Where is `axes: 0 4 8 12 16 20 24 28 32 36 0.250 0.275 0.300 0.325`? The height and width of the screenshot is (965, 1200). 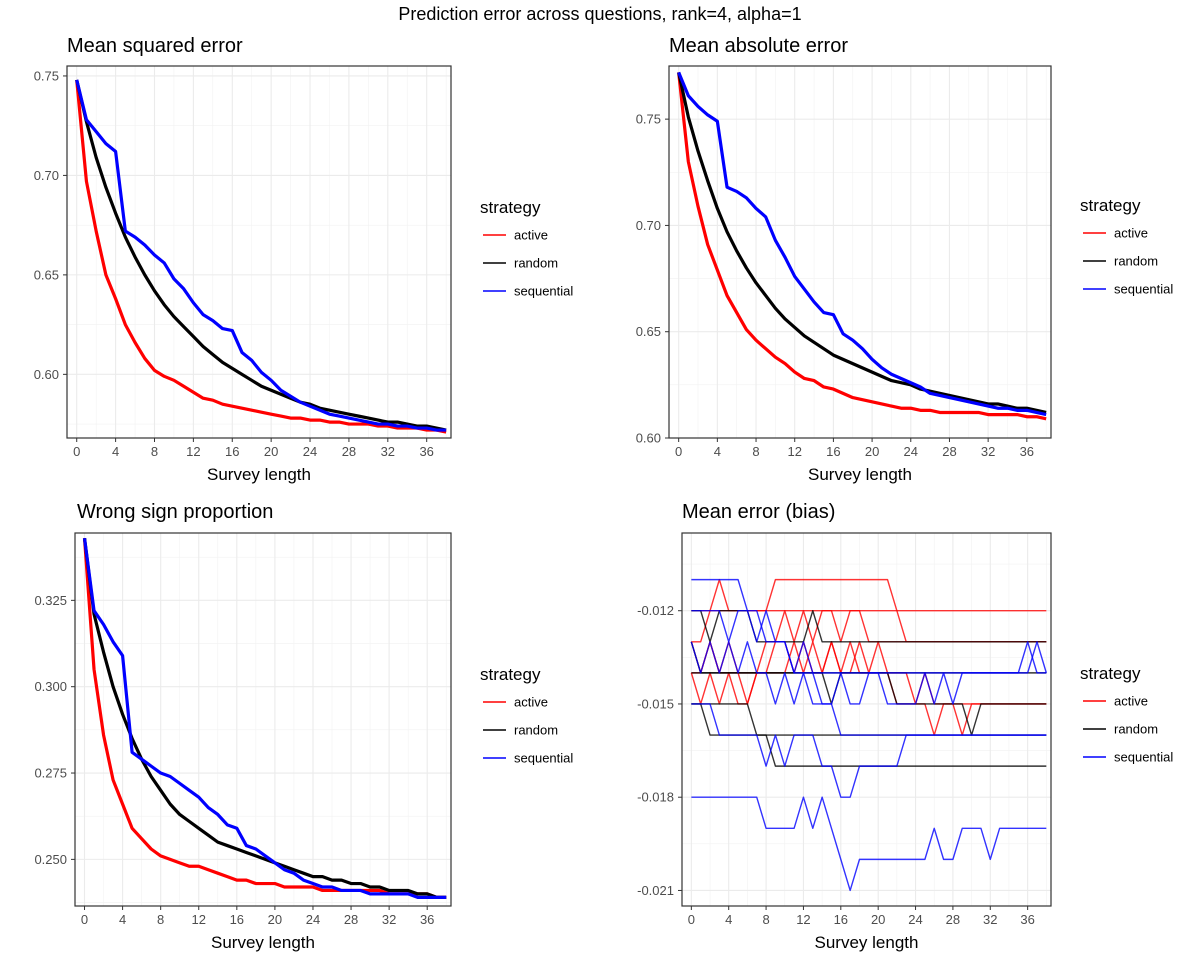 axes: 0 4 8 12 16 20 24 28 32 36 0.250 0.275 0.300 0.325 is located at coordinates (234, 760).